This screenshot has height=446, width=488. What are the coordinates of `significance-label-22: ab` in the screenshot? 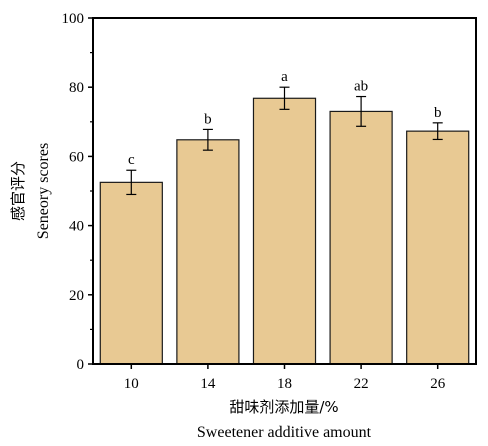 It's located at (361, 87).